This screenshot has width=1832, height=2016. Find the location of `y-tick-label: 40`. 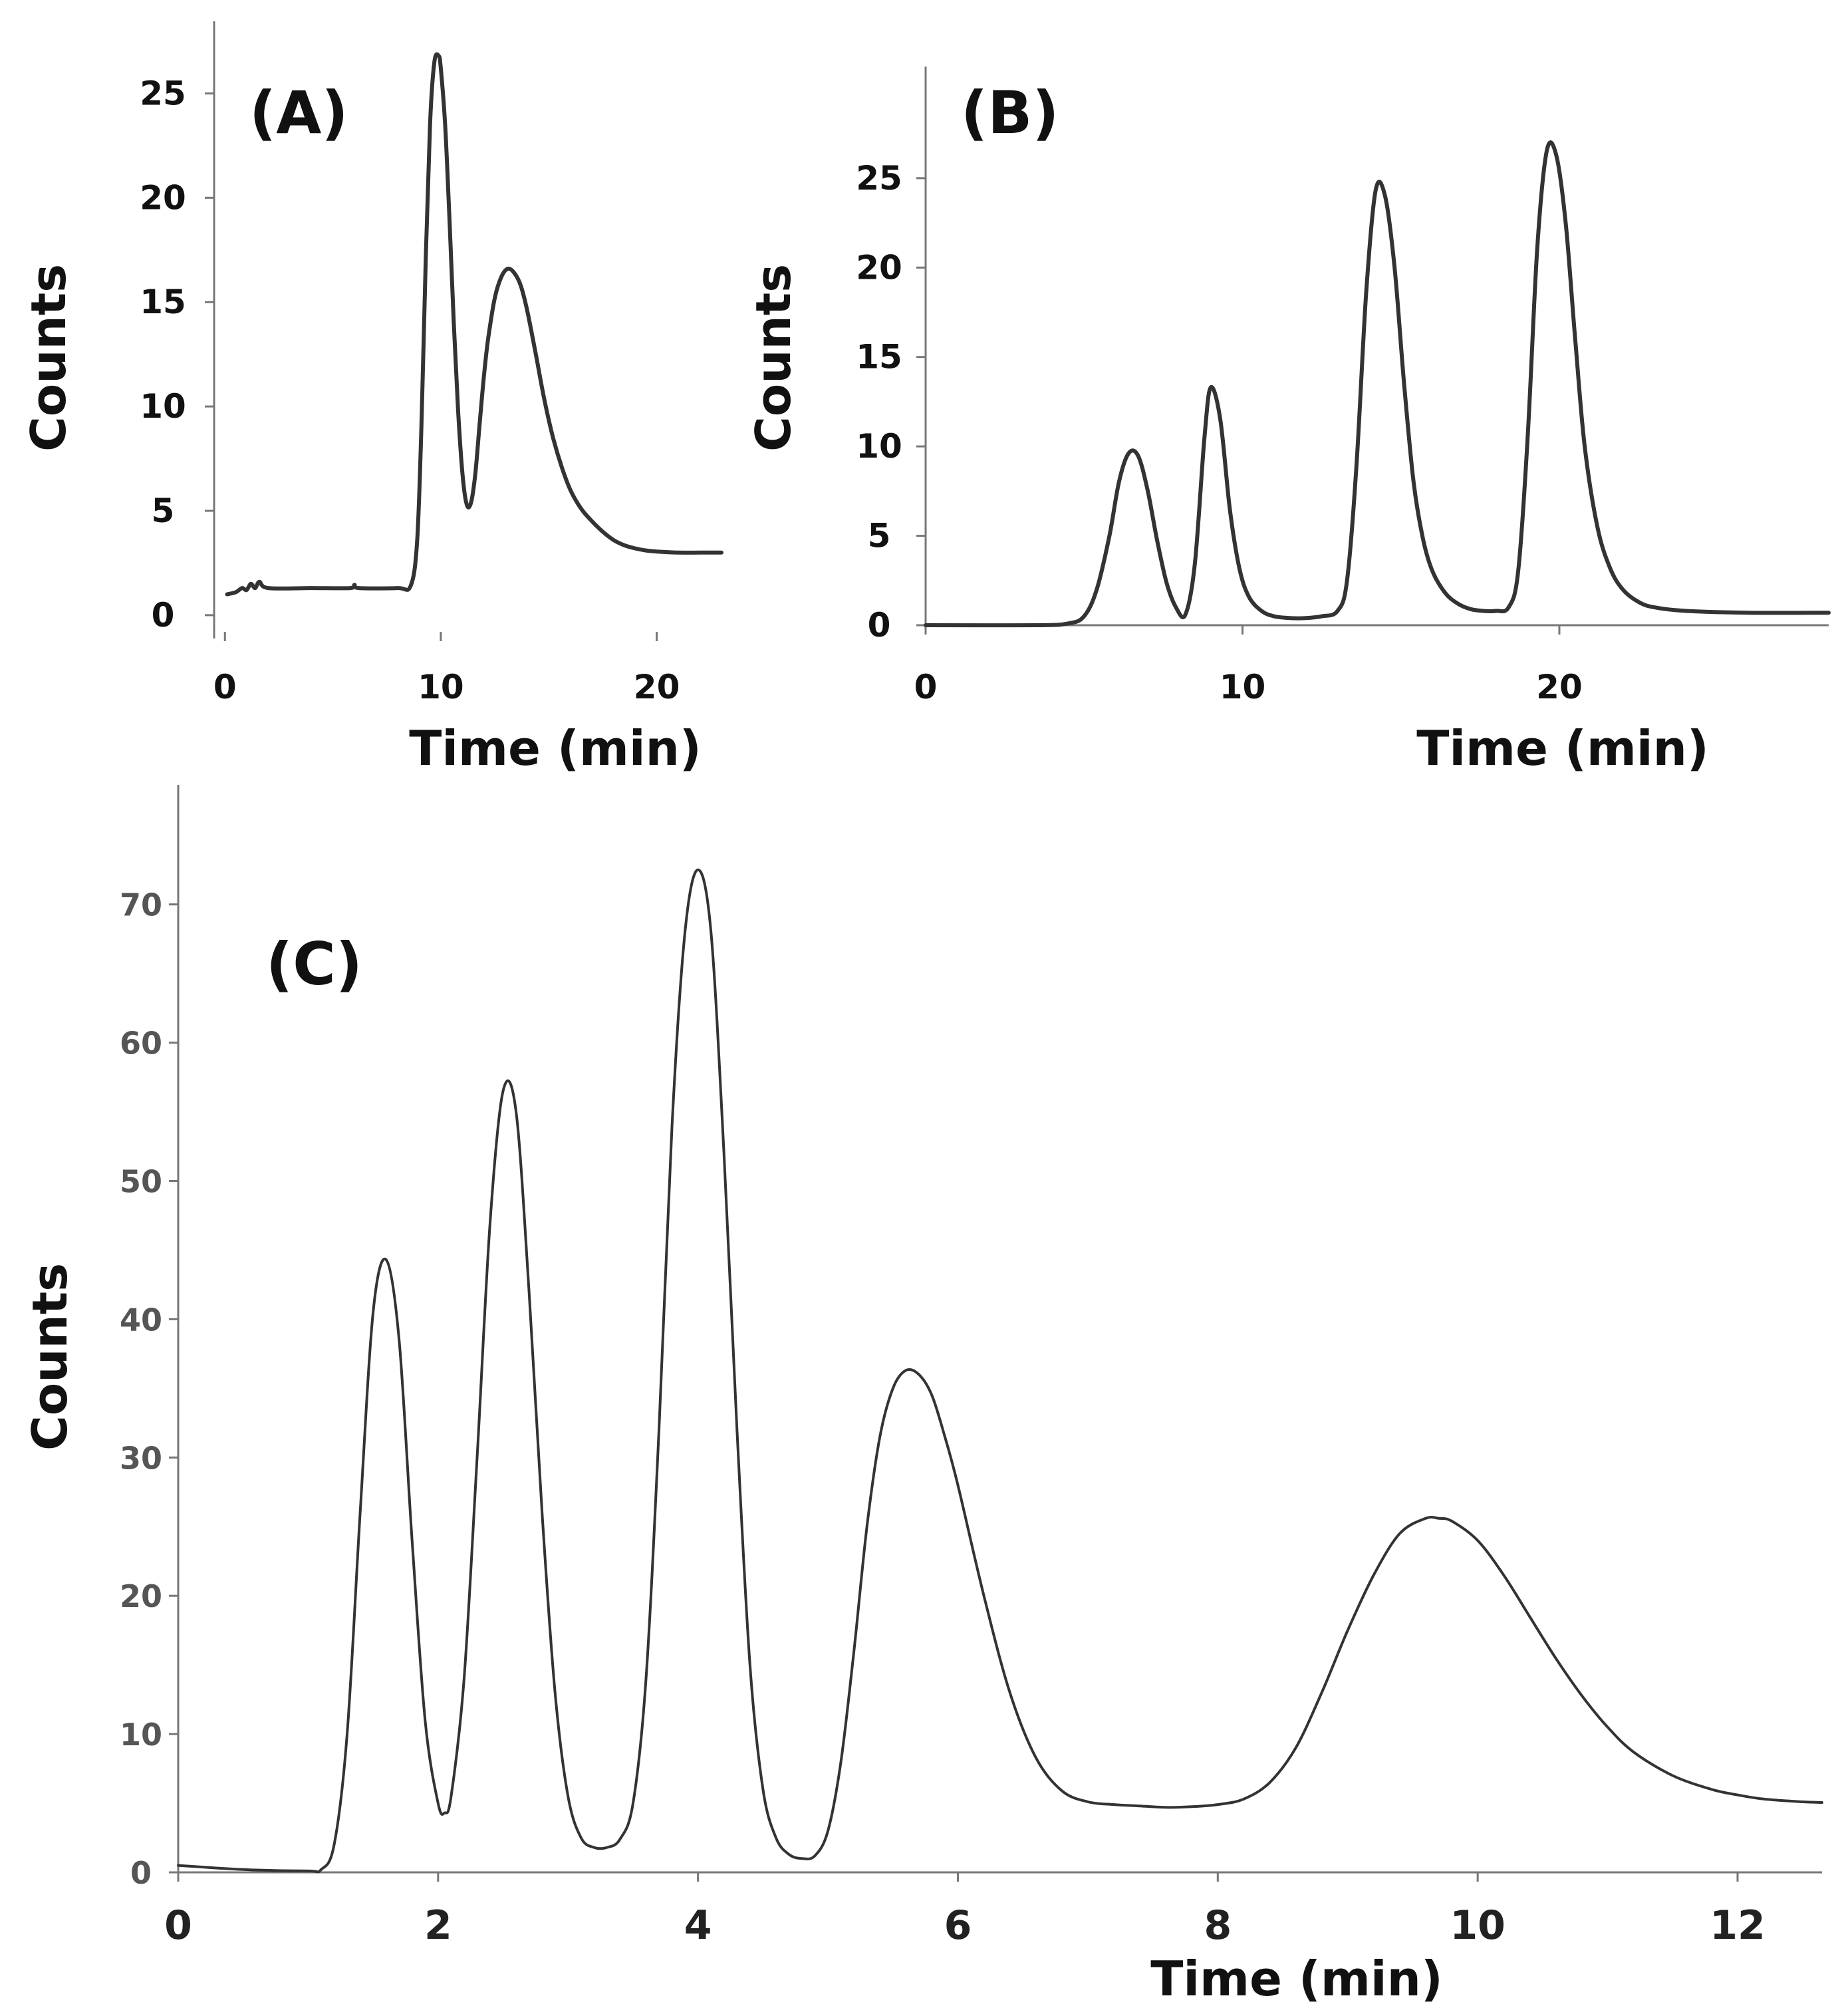

y-tick-label: 40 is located at coordinates (141, 1320).